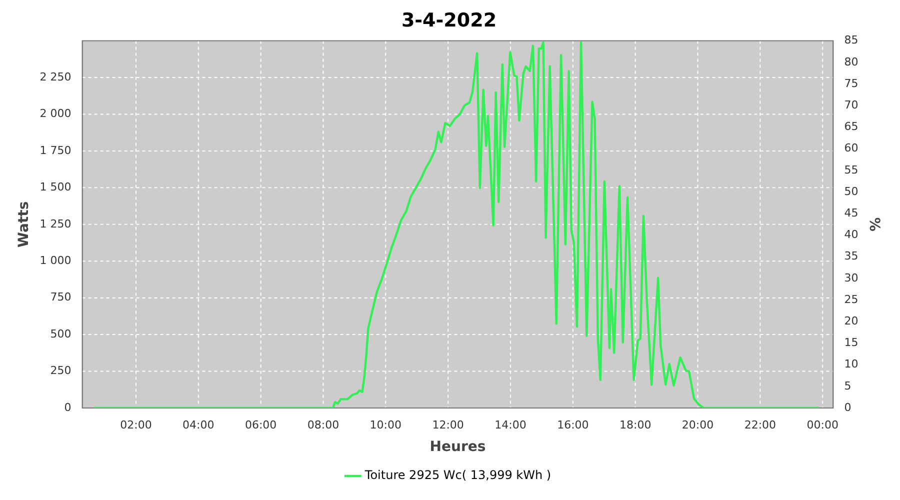 This screenshot has height=500, width=900. I want to click on y2-tick-label: 35, so click(851, 256).